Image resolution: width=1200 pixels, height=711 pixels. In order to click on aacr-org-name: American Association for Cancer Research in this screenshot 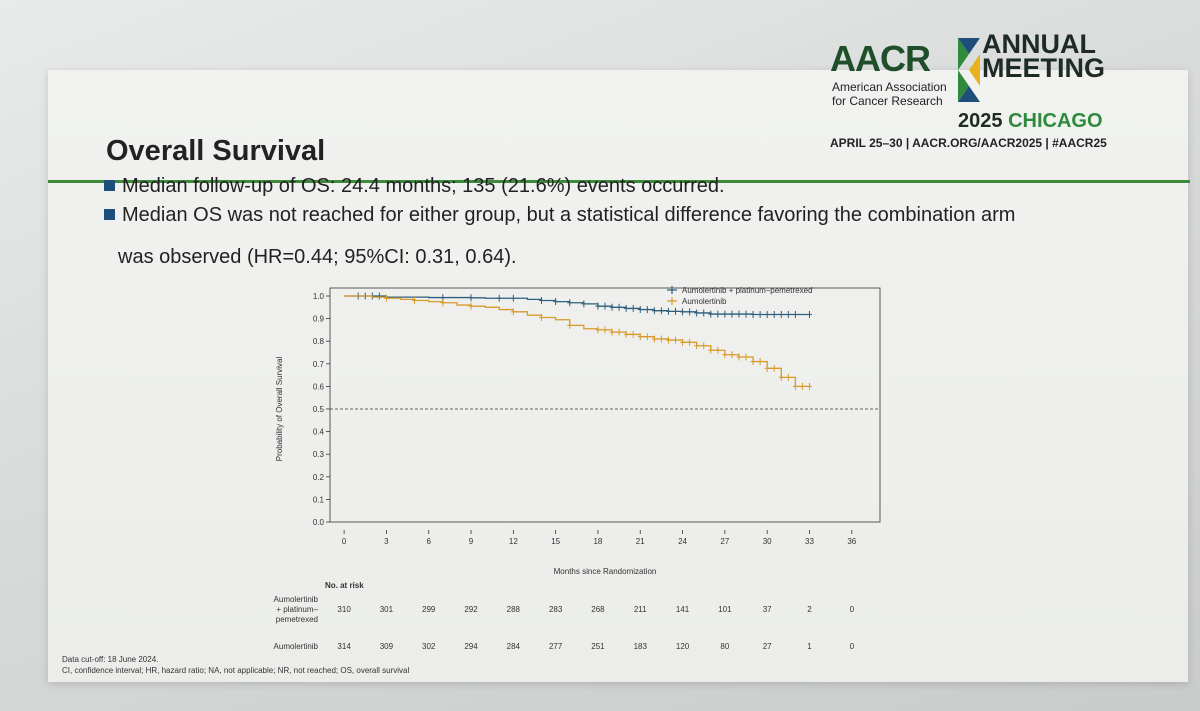, I will do `click(889, 94)`.